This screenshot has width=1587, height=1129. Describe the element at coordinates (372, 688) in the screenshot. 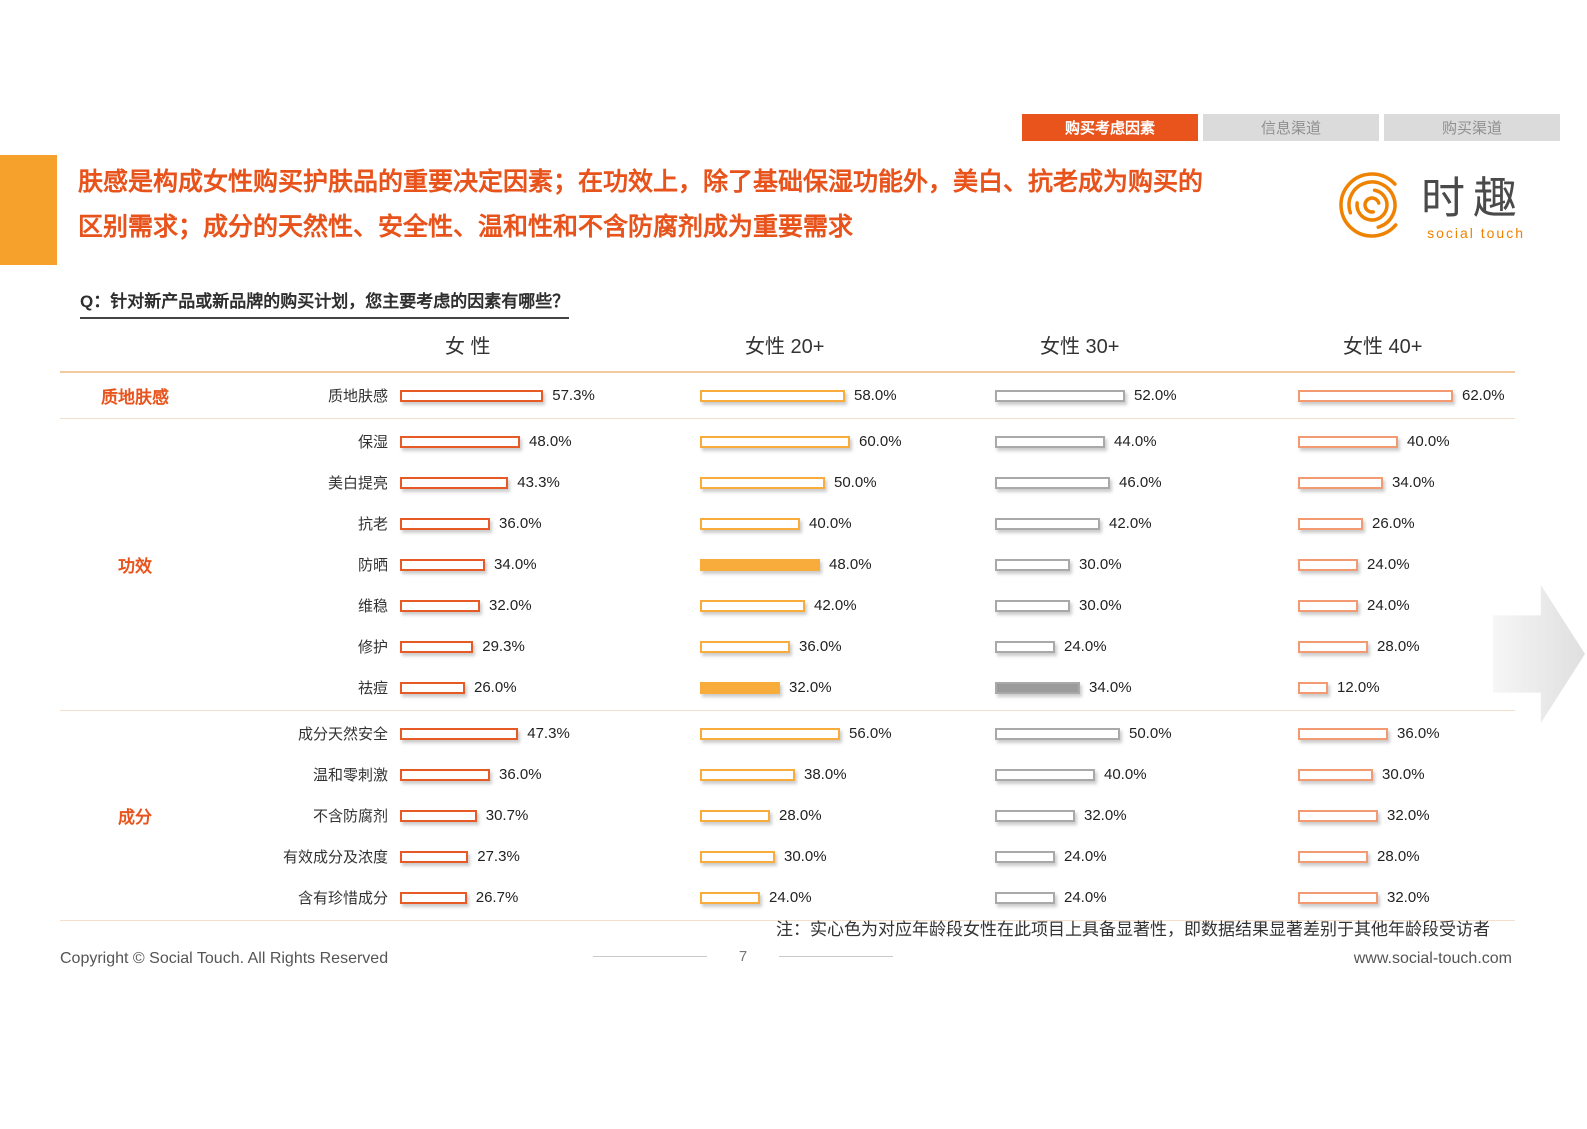

I see `row-label: 祛痘` at that location.